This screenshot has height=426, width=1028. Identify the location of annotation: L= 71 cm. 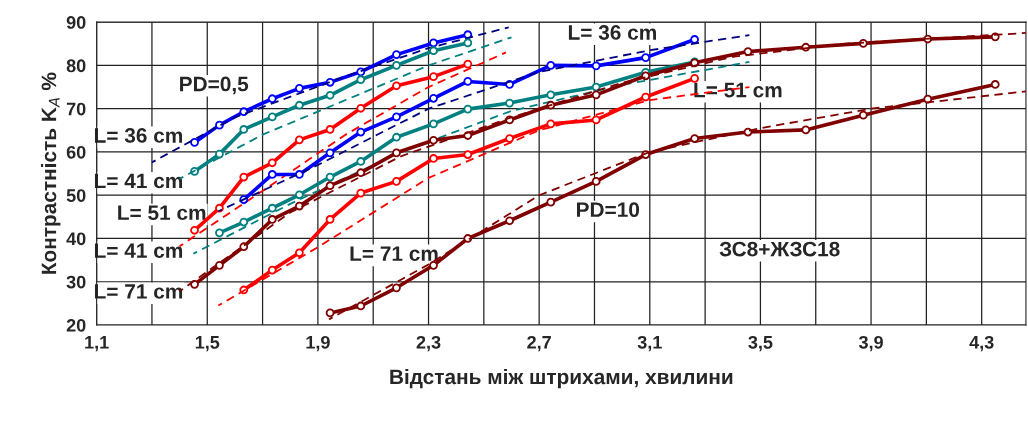
(394, 253).